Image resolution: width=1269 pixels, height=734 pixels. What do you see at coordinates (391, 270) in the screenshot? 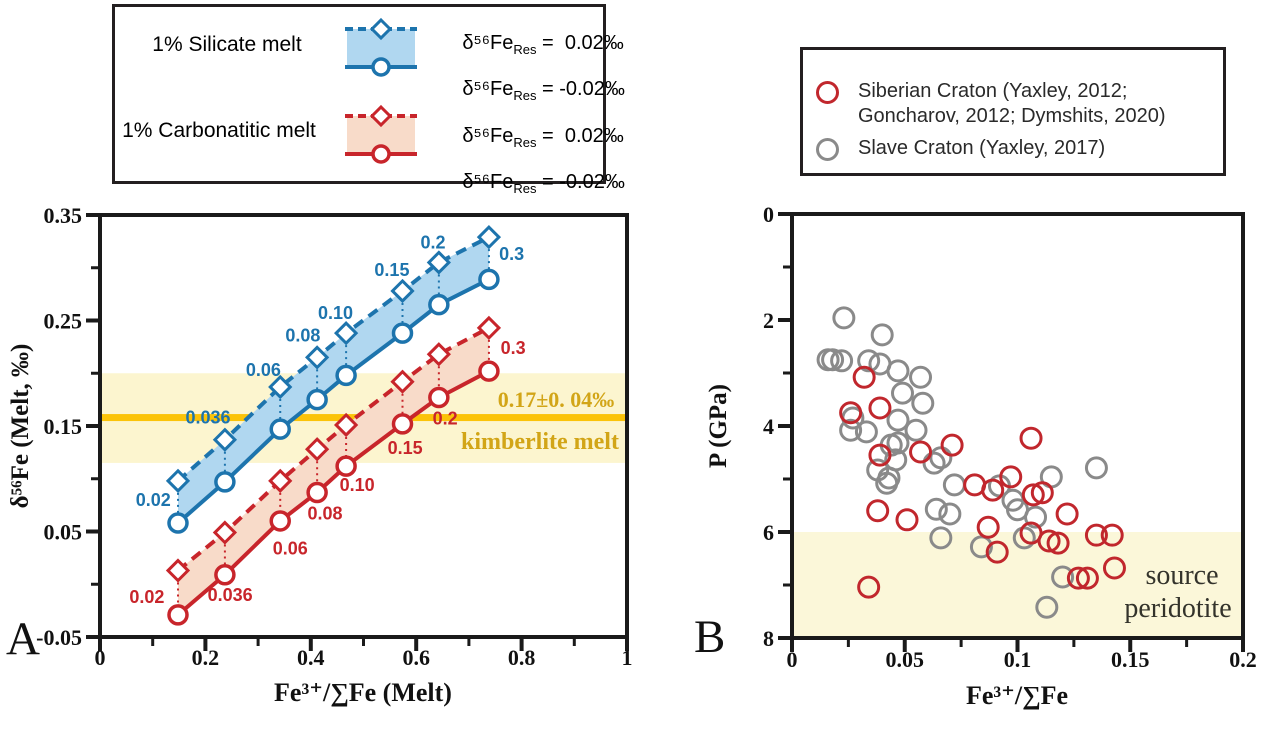
I see `silicate-point-label: 0.15` at bounding box center [391, 270].